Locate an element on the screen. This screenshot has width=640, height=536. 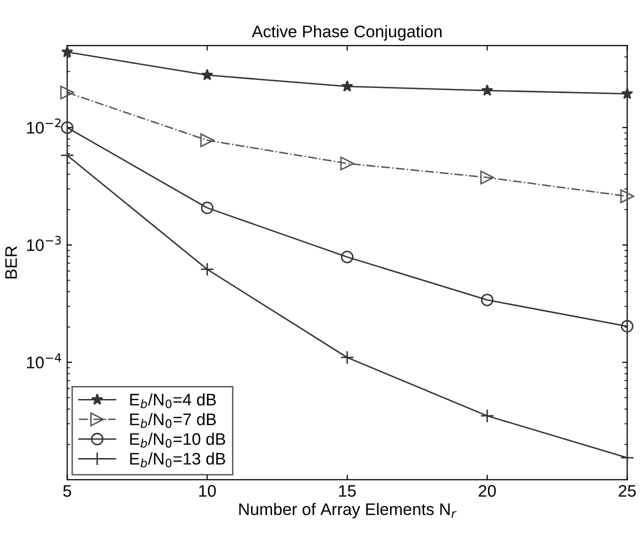
legend-label: E$_{b}$/N$_{0}$=13 dB is located at coordinates (178, 460).